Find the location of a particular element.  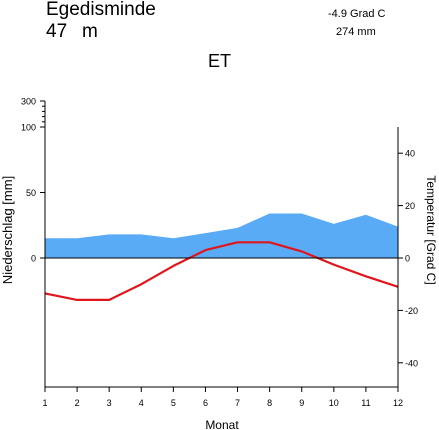

annual-mean-temperature: -4.9 Grad C is located at coordinates (357, 14).